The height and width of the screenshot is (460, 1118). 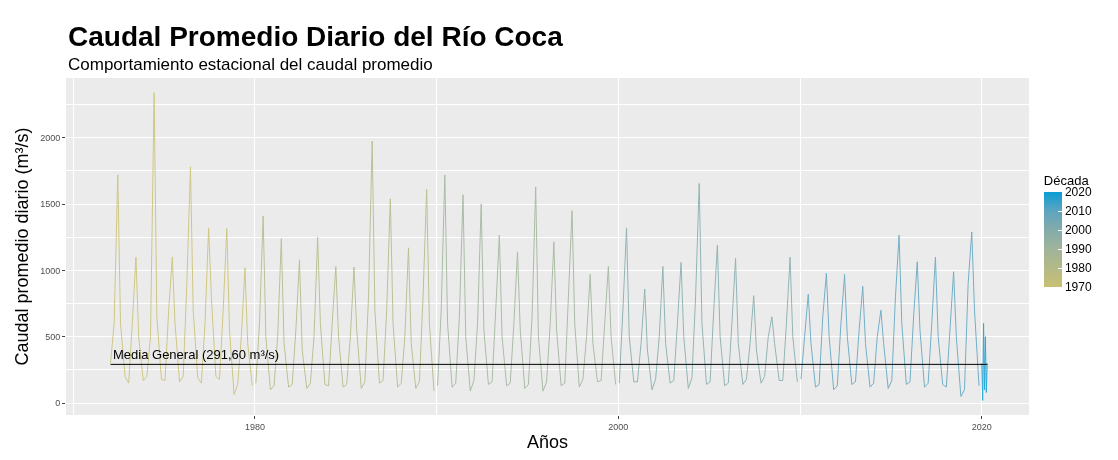 What do you see at coordinates (53, 336) in the screenshot?
I see `y-tick-label: 500` at bounding box center [53, 336].